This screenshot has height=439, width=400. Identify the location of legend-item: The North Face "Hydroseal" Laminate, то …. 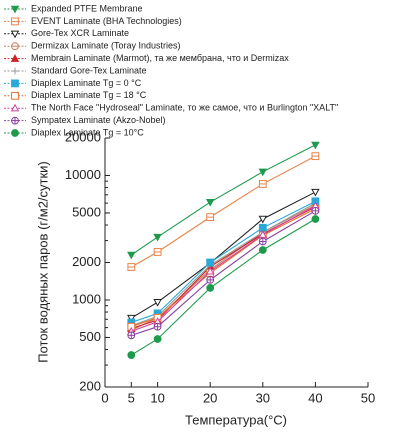
(171, 108).